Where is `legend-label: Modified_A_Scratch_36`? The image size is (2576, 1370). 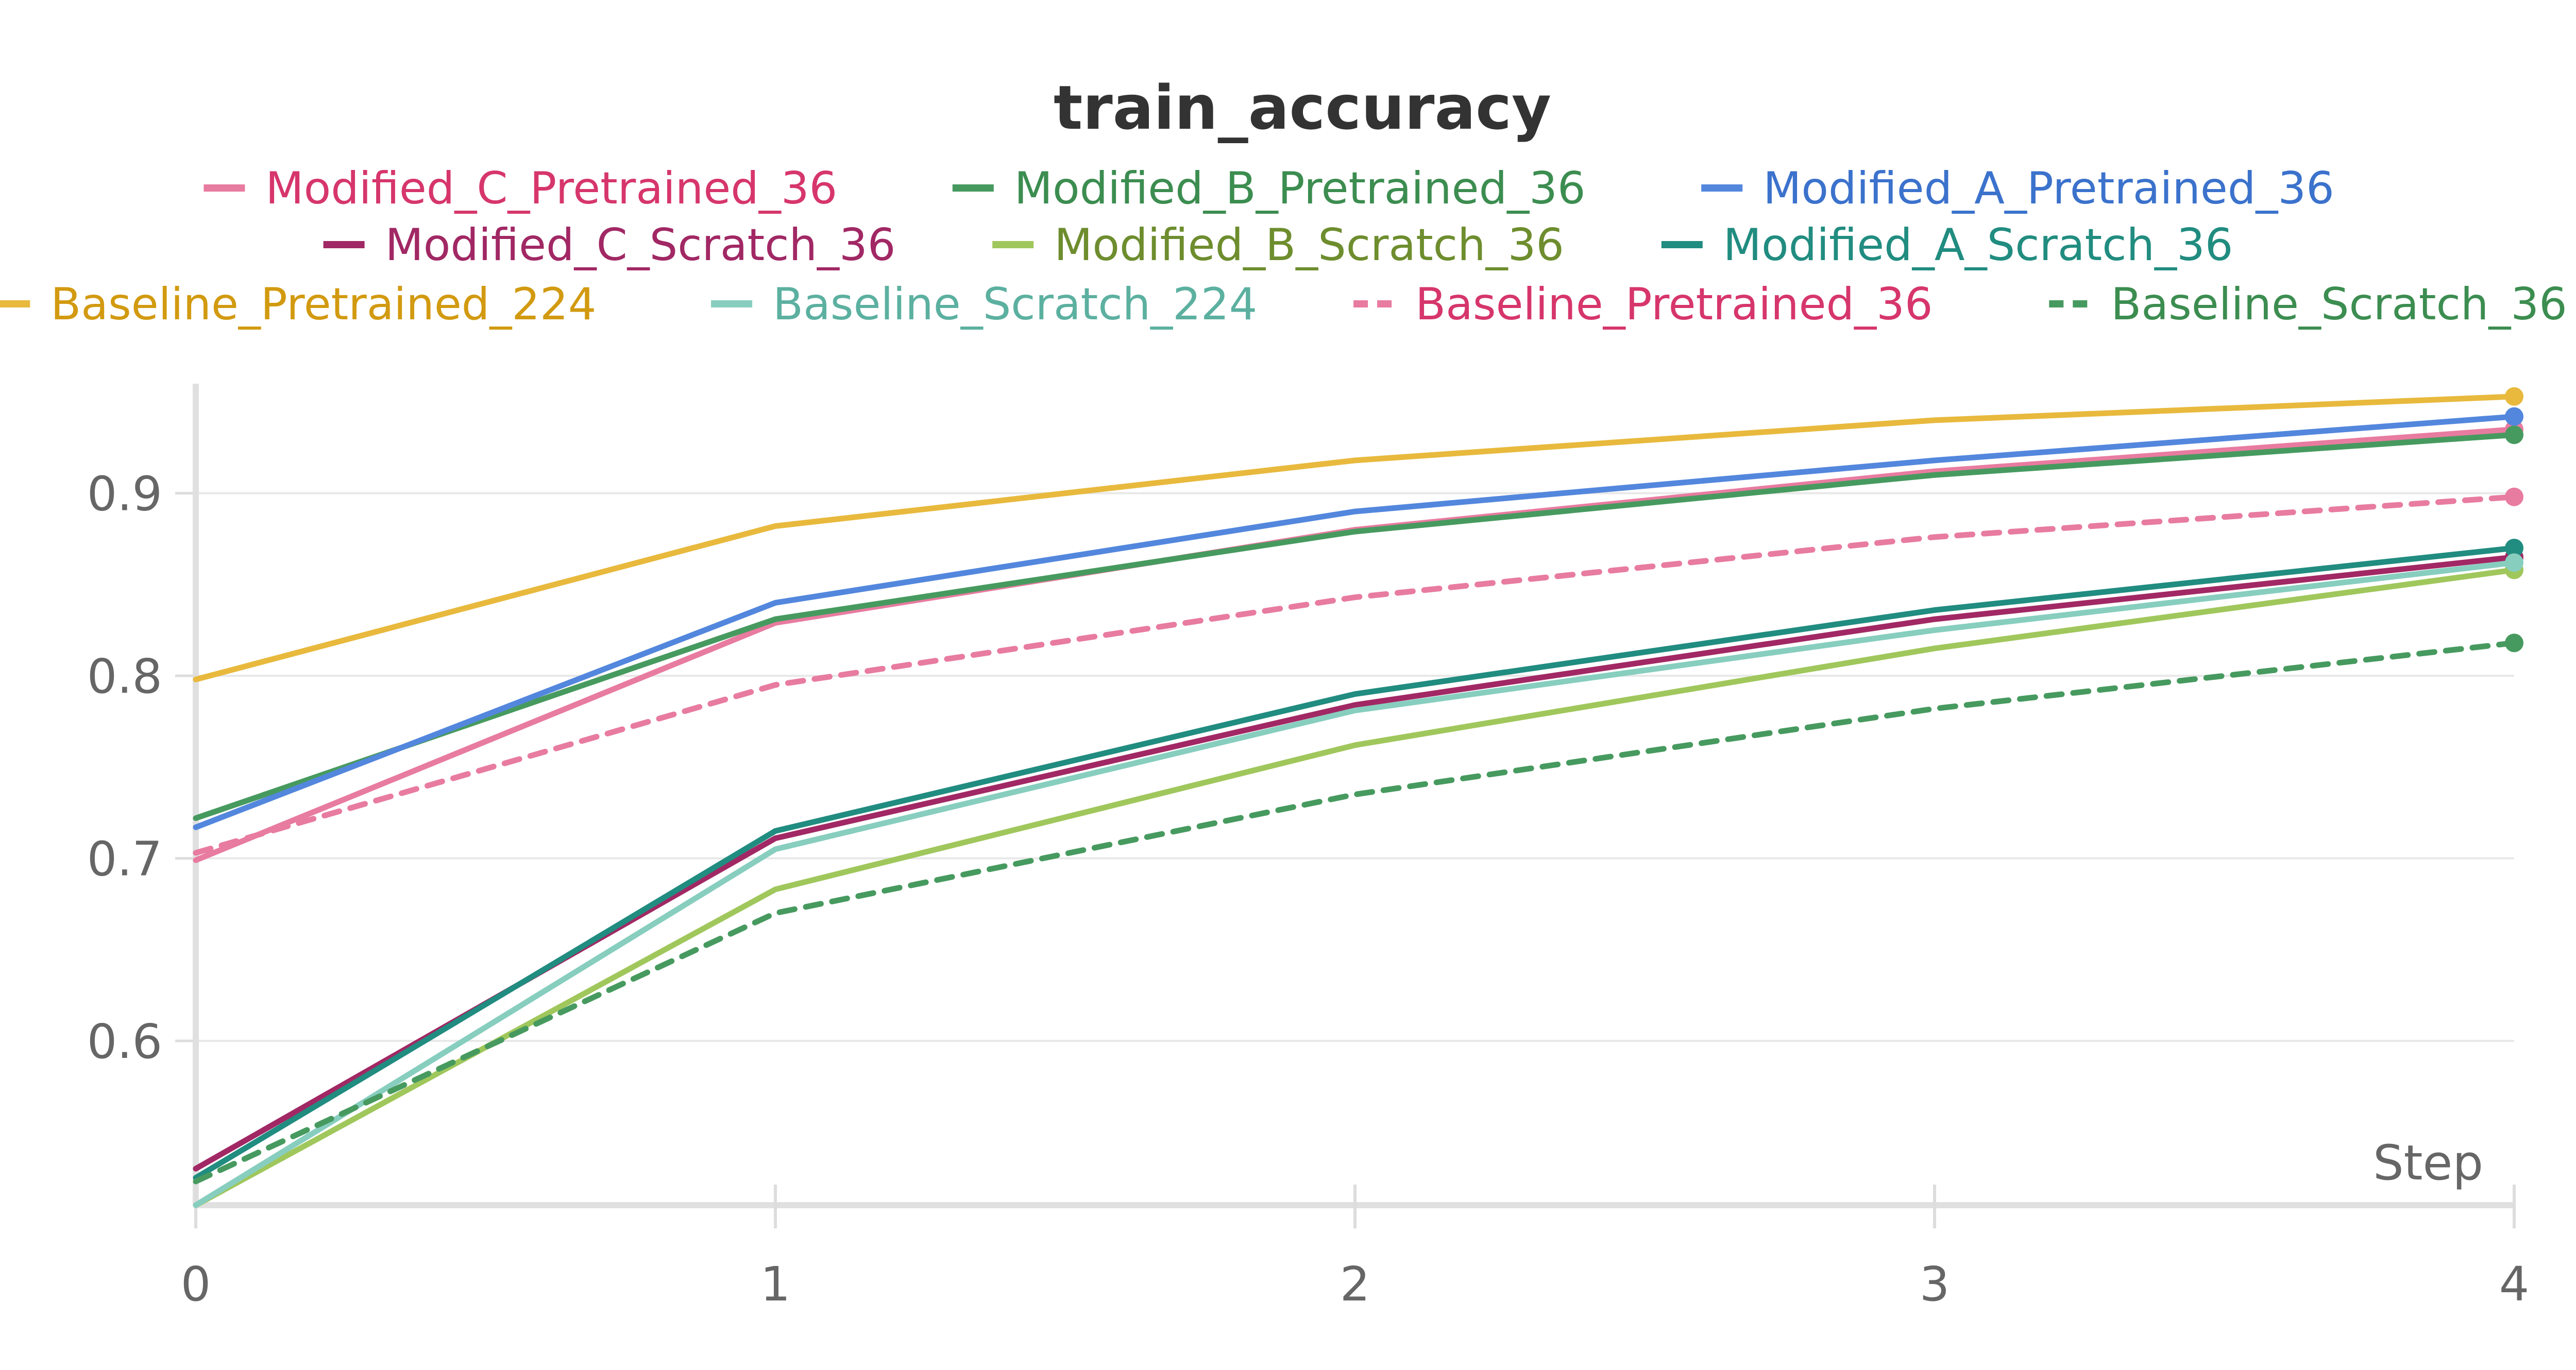
legend-label: Modified_A_Scratch_36 is located at coordinates (1978, 245).